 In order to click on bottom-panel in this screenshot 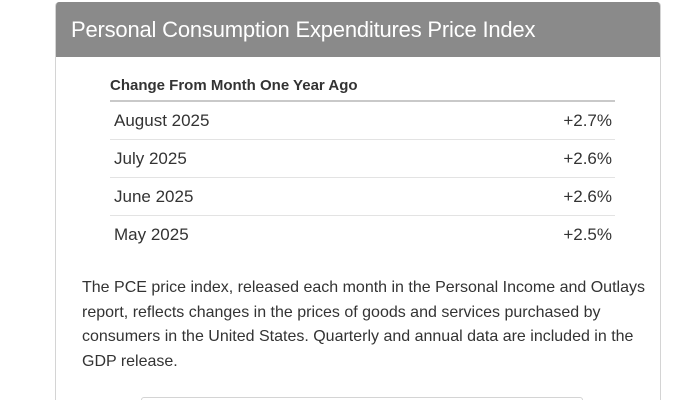, I will do `click(362, 398)`.